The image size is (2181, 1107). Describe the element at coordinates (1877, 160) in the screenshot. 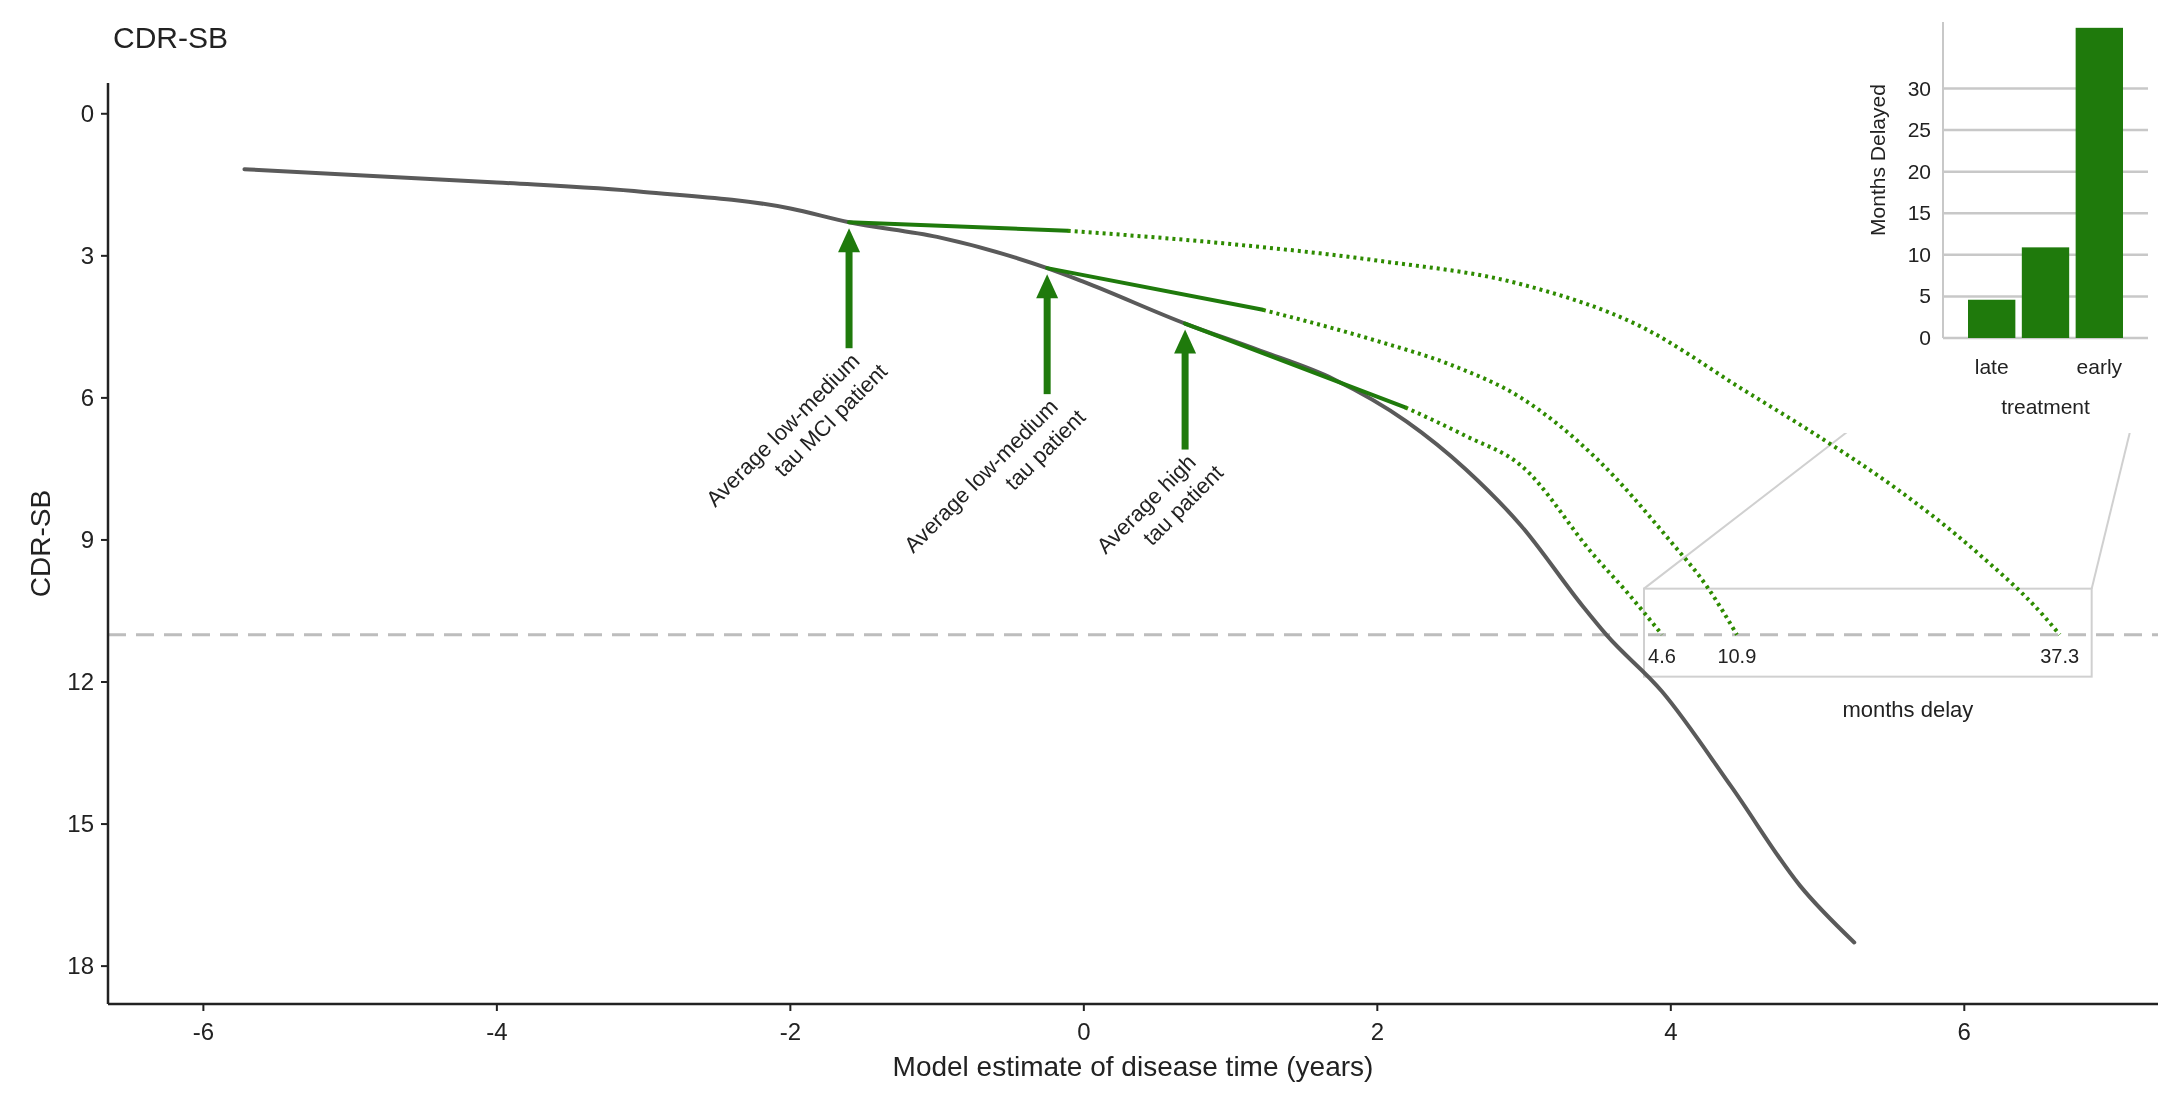

I see `y-axis-title: Months Delayed` at that location.